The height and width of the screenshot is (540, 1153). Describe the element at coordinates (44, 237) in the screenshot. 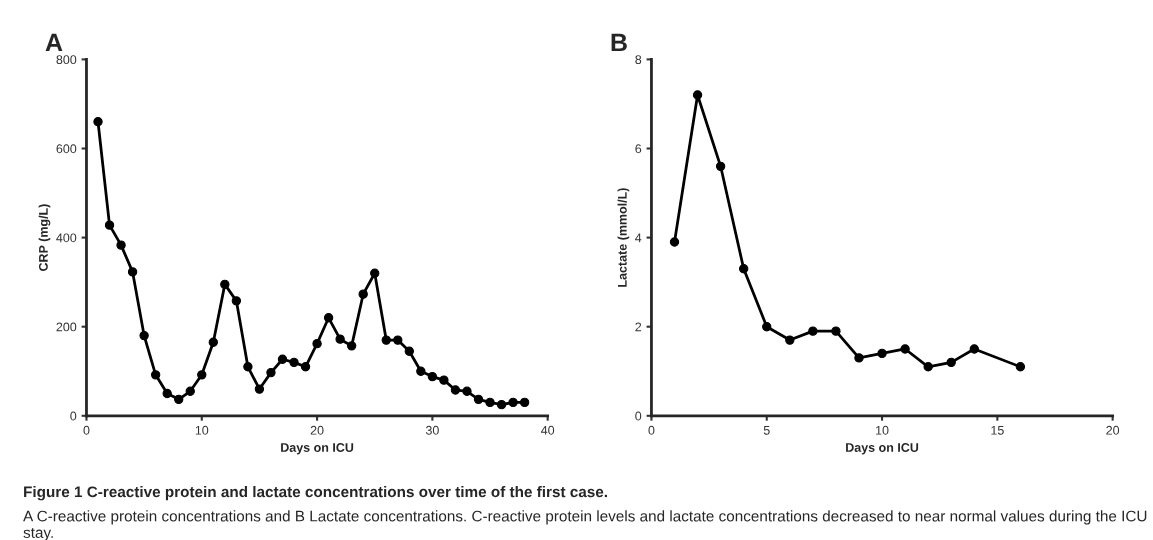

I see `y-axis-title: CRP (mg/L)` at that location.